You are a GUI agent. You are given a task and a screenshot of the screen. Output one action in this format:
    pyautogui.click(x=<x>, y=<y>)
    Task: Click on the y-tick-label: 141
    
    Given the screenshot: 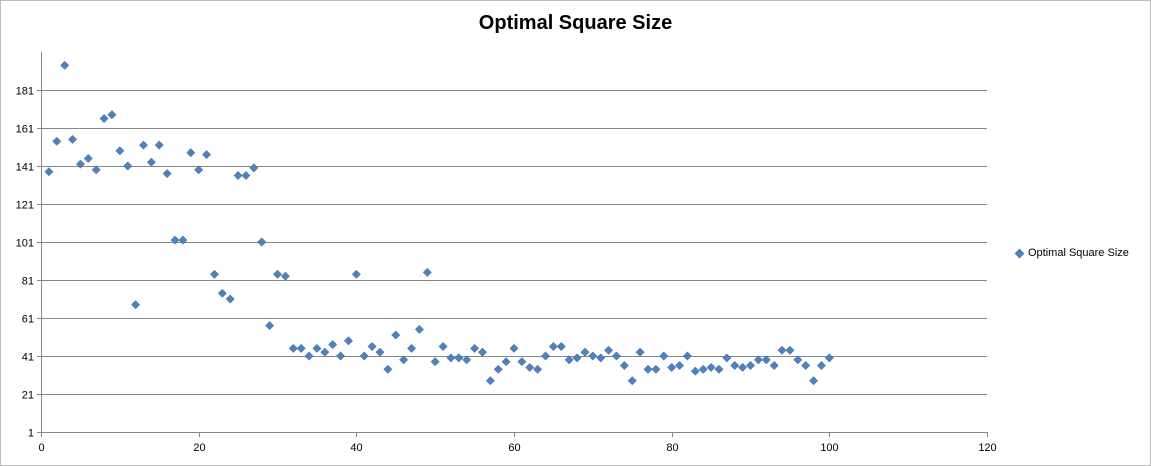 What is the action you would take?
    pyautogui.click(x=25, y=168)
    